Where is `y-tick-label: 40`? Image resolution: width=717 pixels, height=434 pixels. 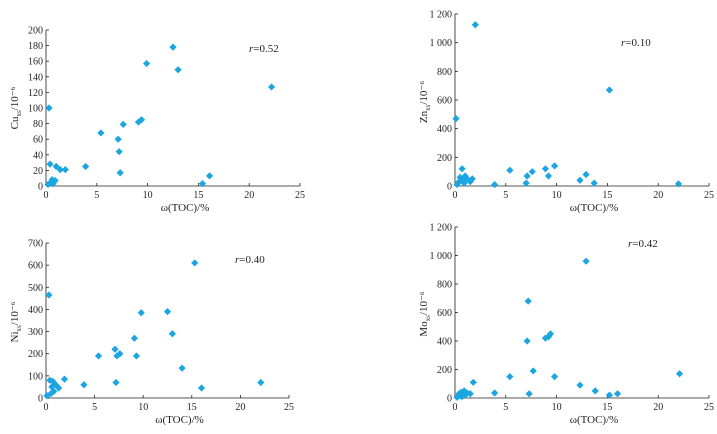
y-tick-label: 40 is located at coordinates (38, 155).